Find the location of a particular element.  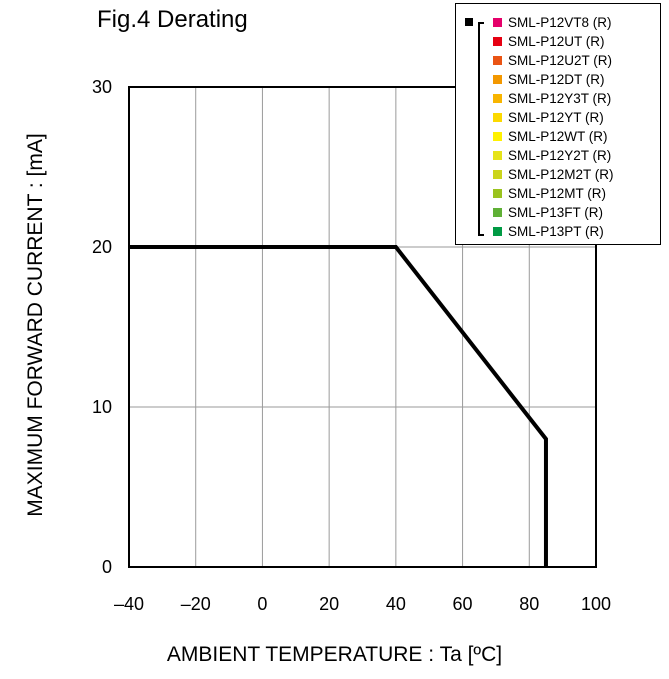

legend-label: SML-P12WT (R) is located at coordinates (558, 136).